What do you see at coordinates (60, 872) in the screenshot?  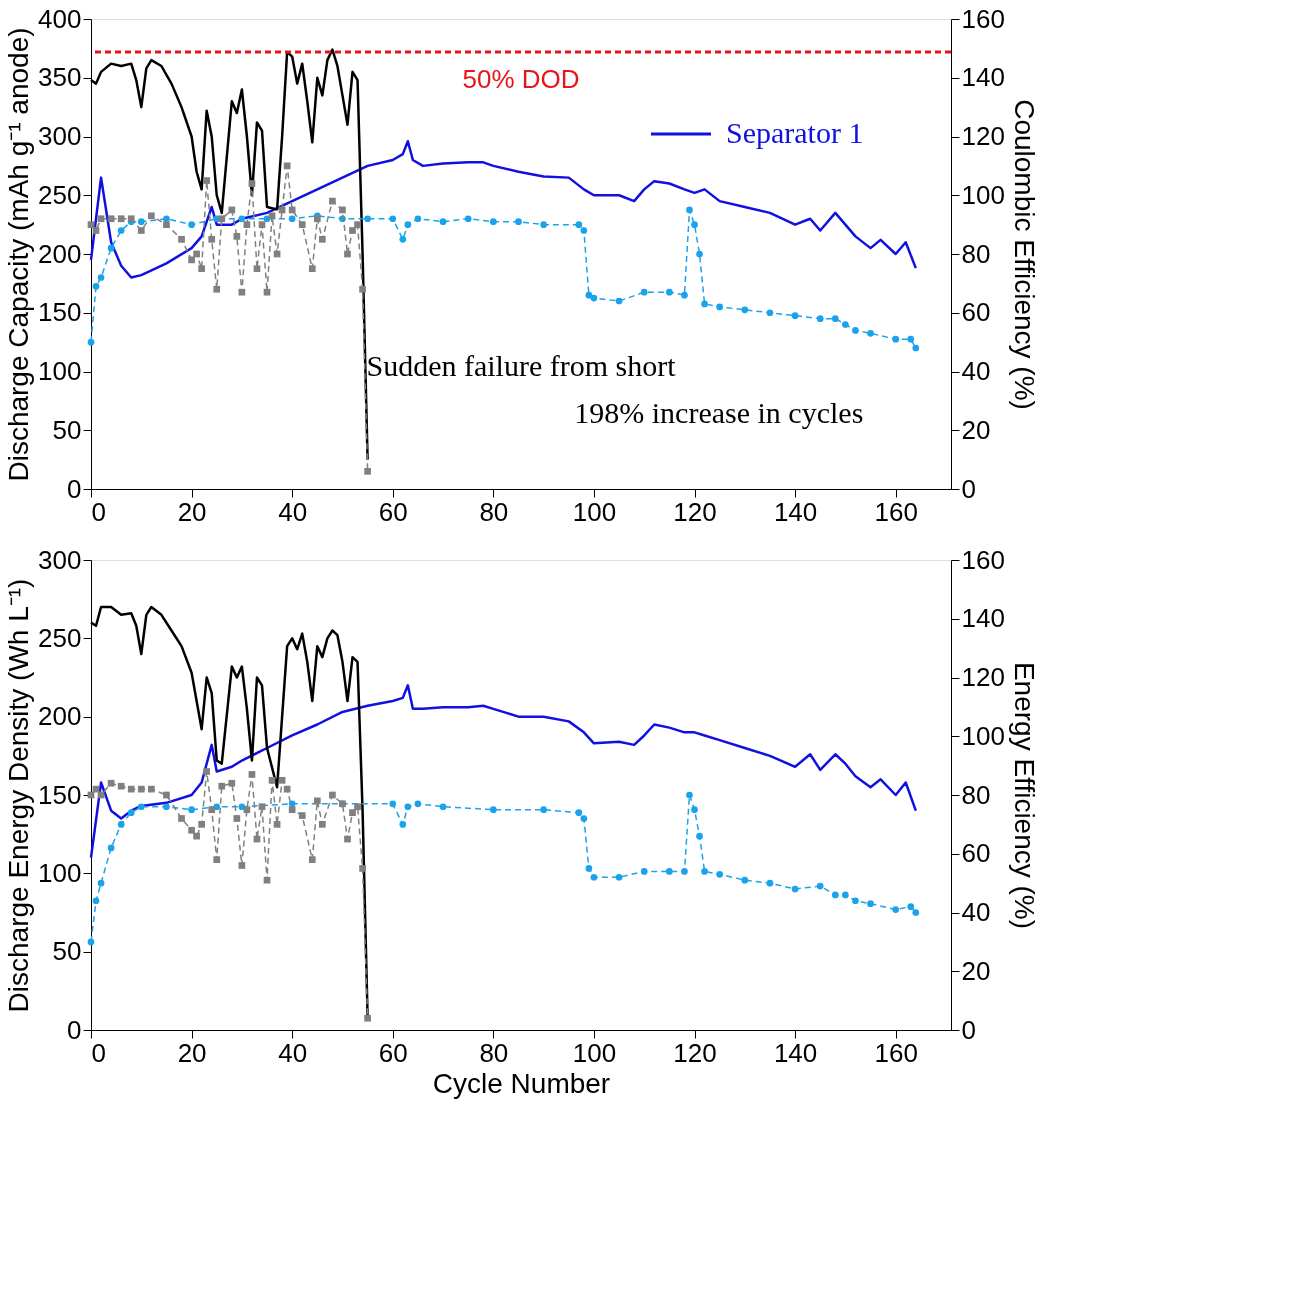 I see `y-tick-label: 100` at bounding box center [60, 872].